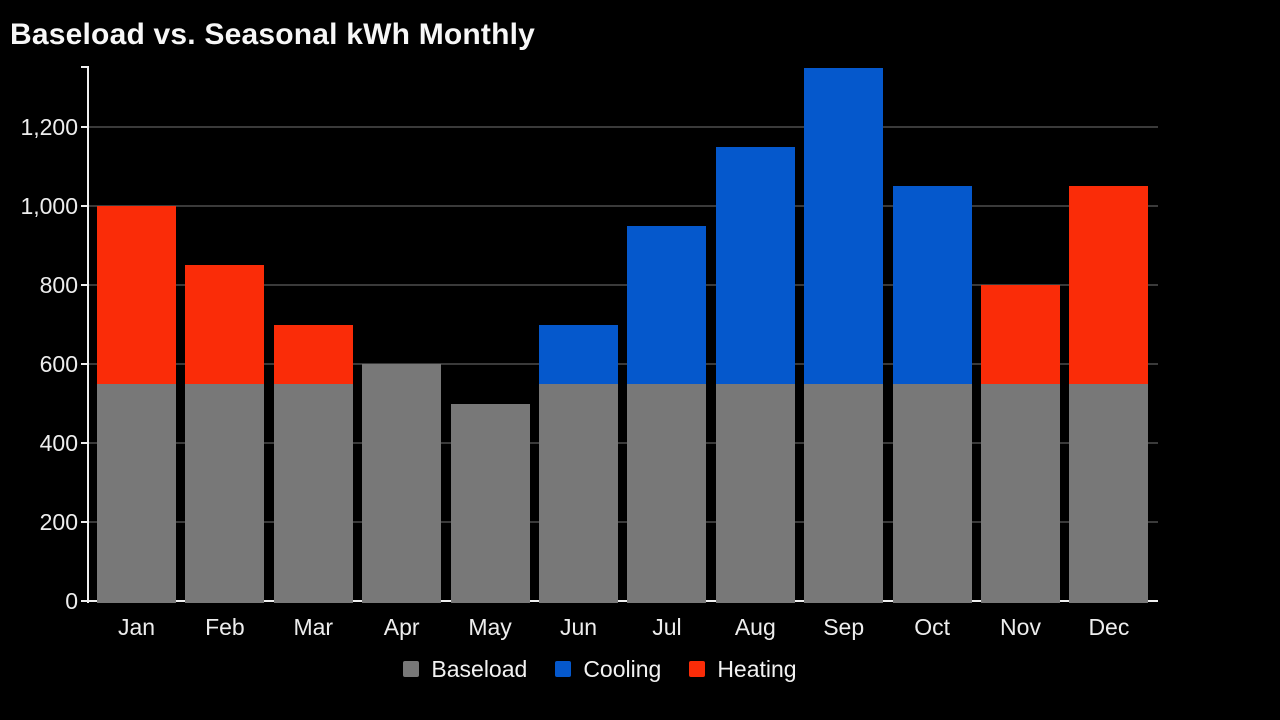 The width and height of the screenshot is (1280, 720). Describe the element at coordinates (622, 668) in the screenshot. I see `legend-label: Cooling` at that location.